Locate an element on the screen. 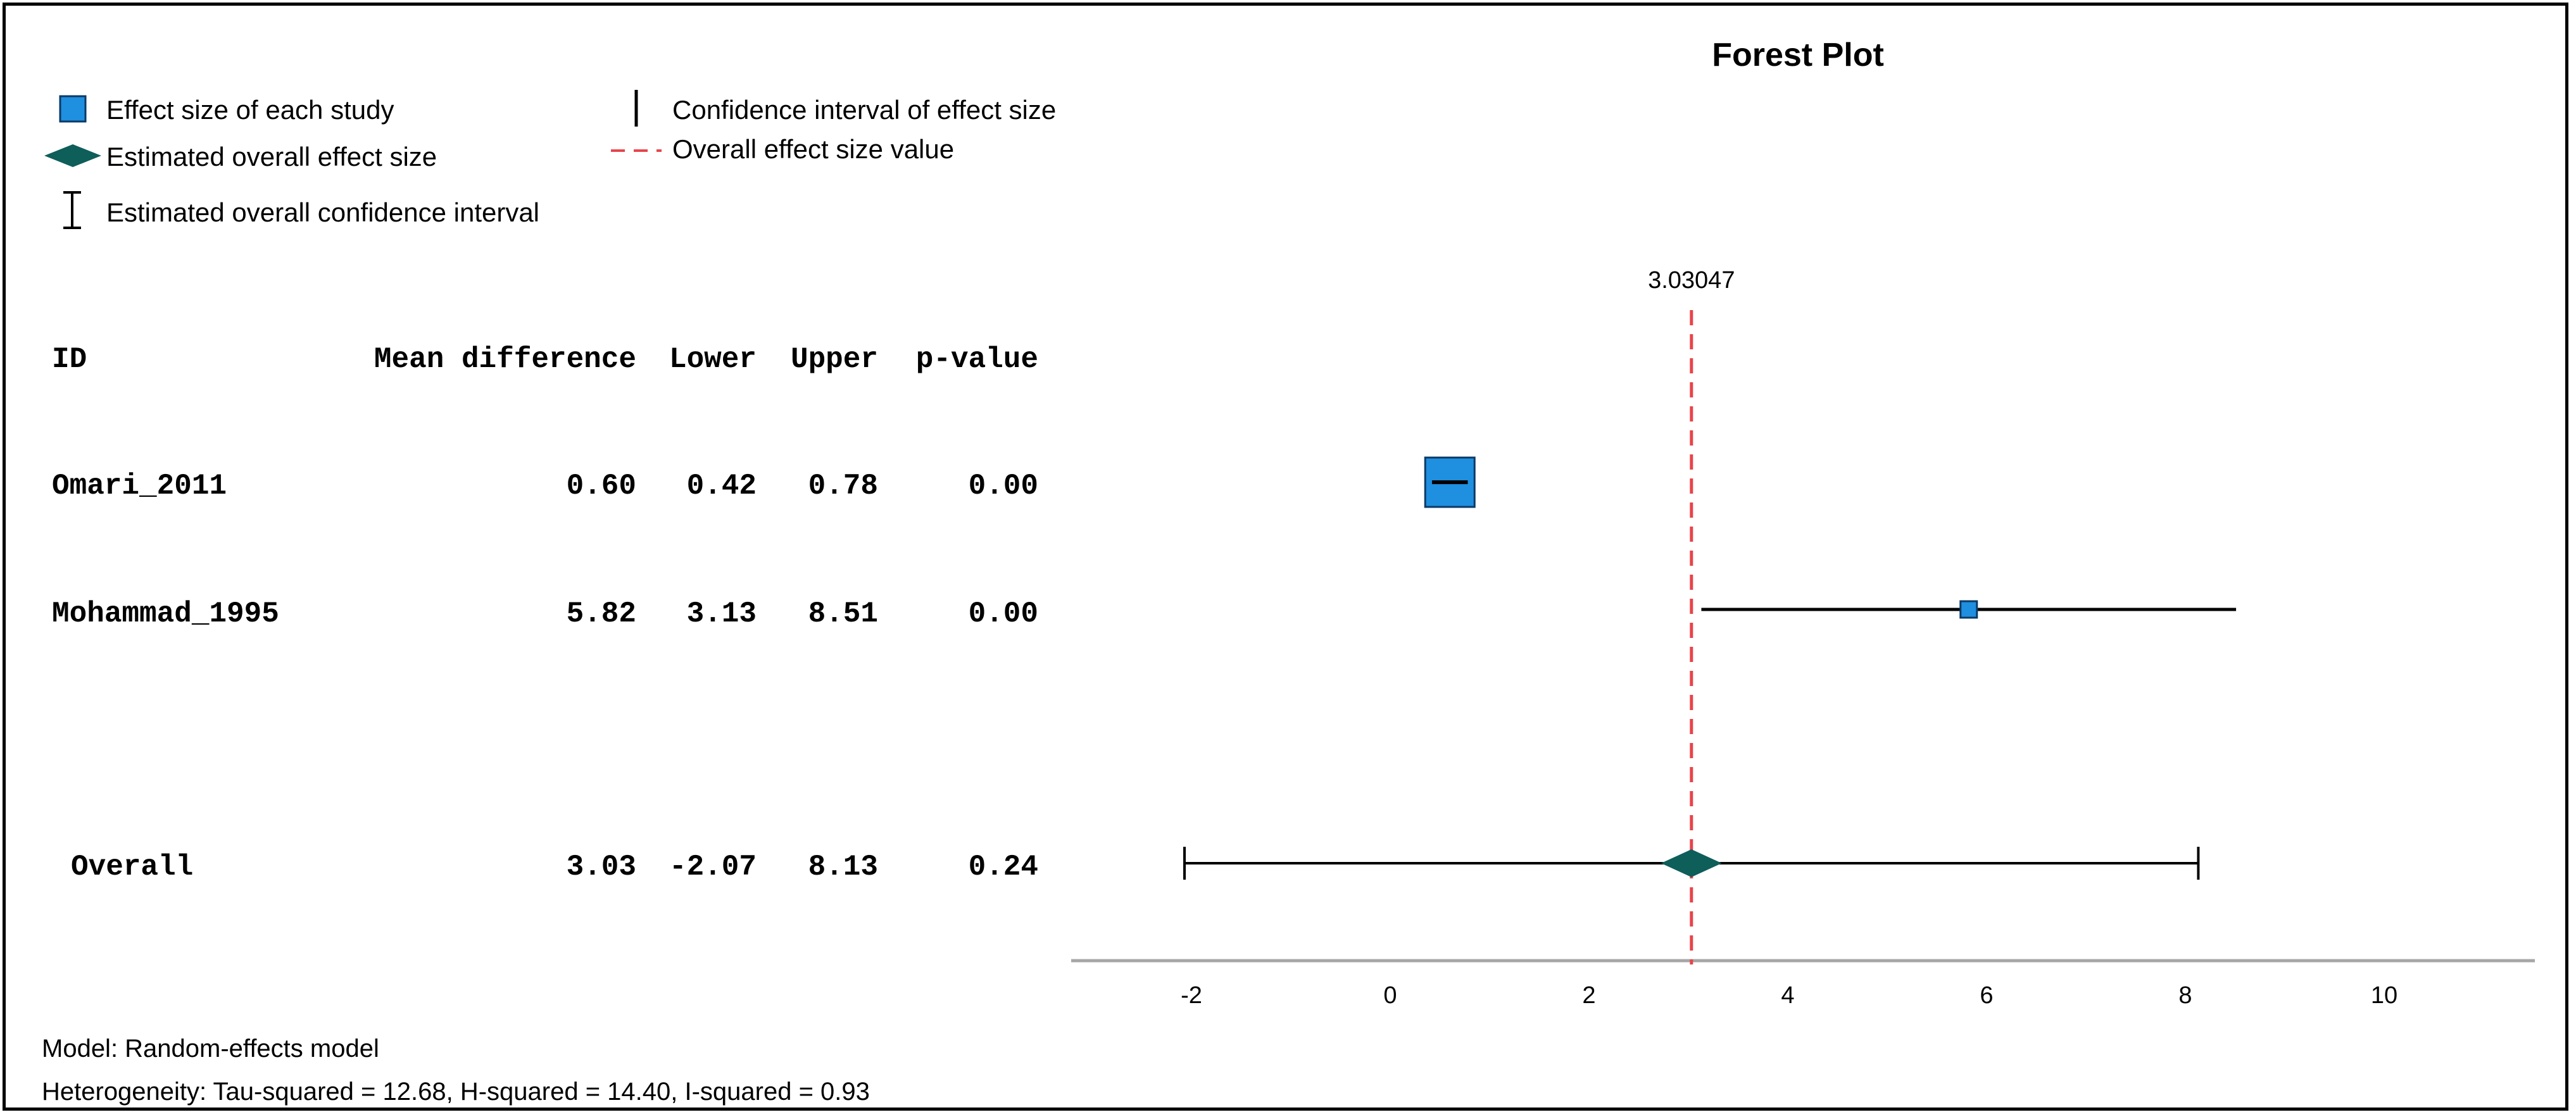  header-lower: Lower is located at coordinates (713, 359).